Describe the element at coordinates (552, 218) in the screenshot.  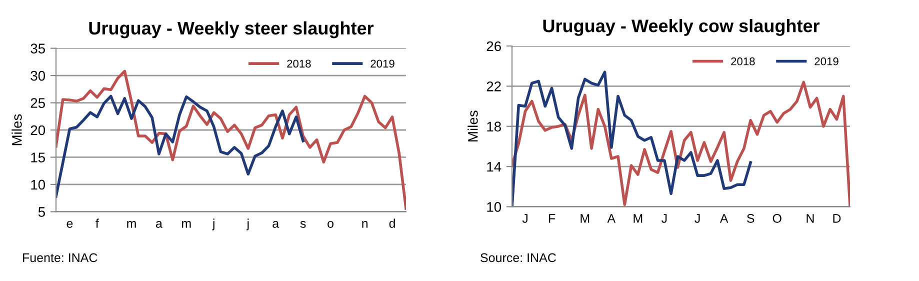
I see `x-tick-label: F` at that location.